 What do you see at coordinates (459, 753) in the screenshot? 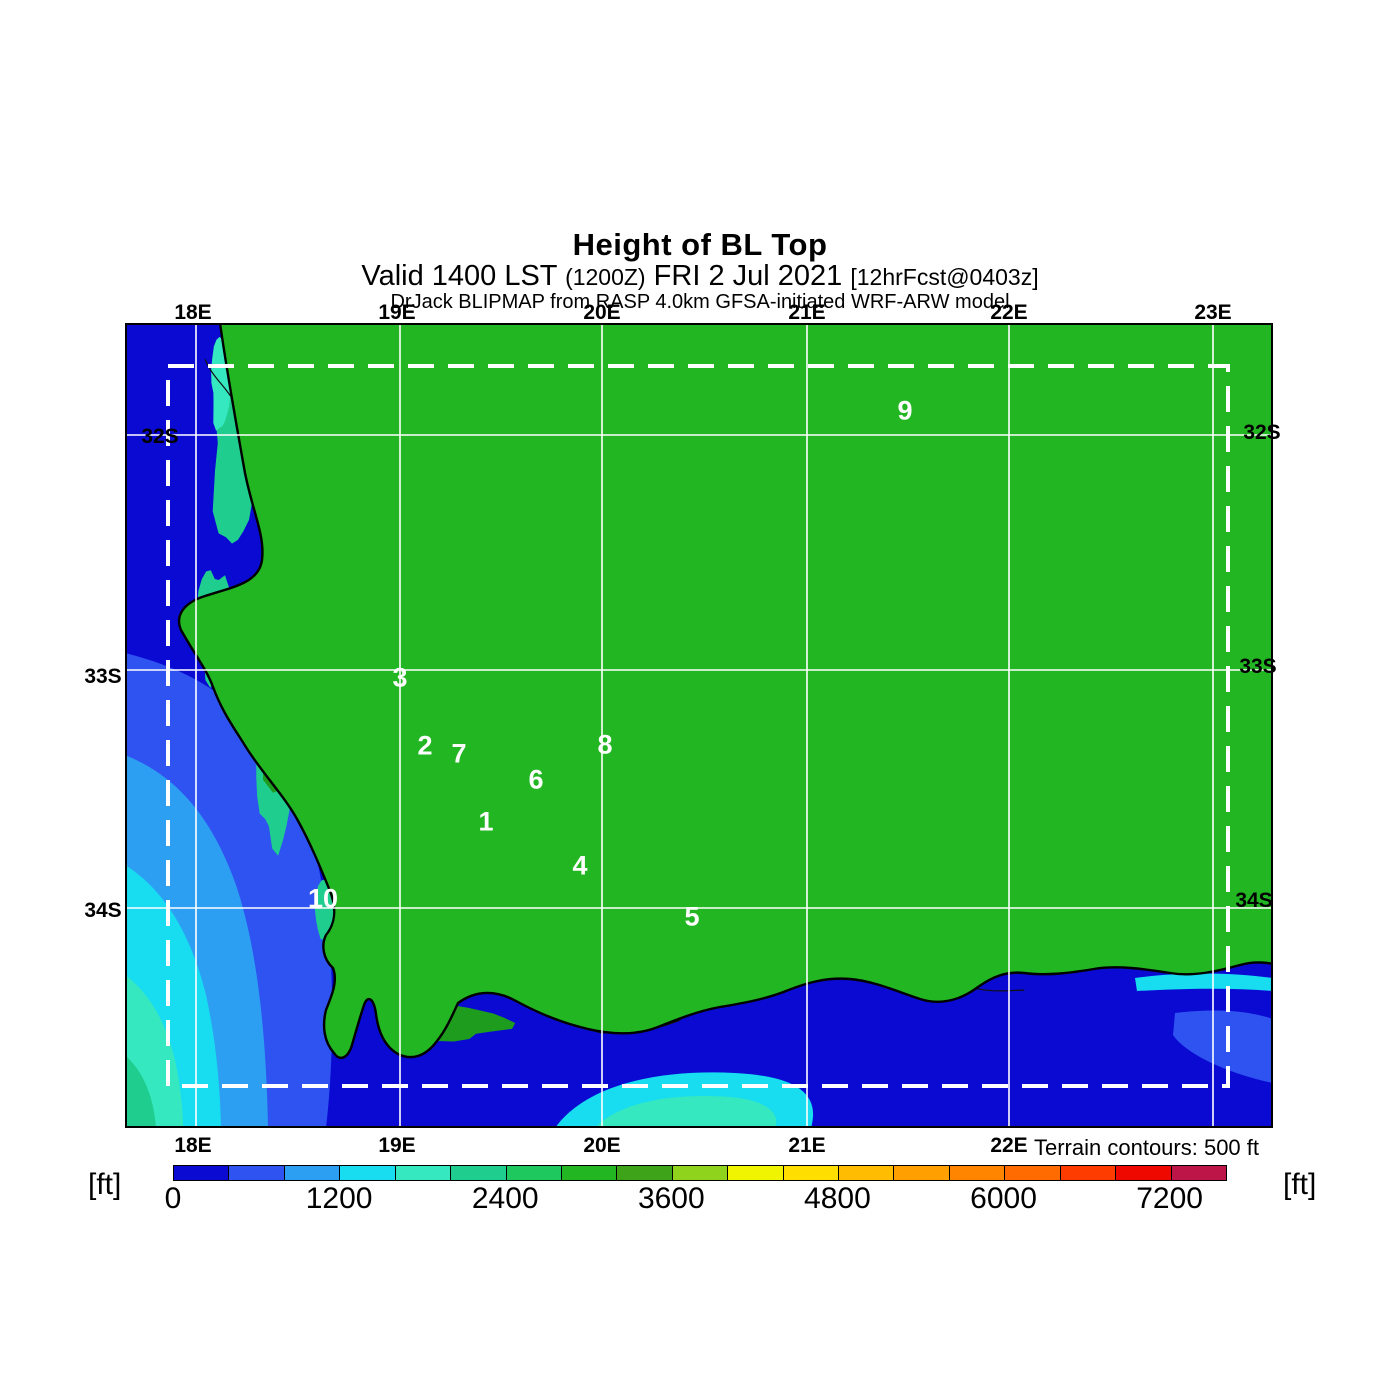
I see `site-marker-7: 7` at bounding box center [459, 753].